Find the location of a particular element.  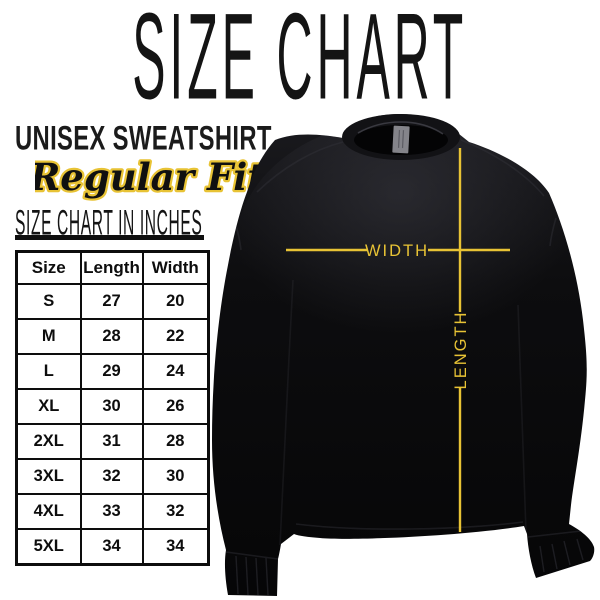

fit-label-text: Regular Fit is located at coordinates (149, 177).